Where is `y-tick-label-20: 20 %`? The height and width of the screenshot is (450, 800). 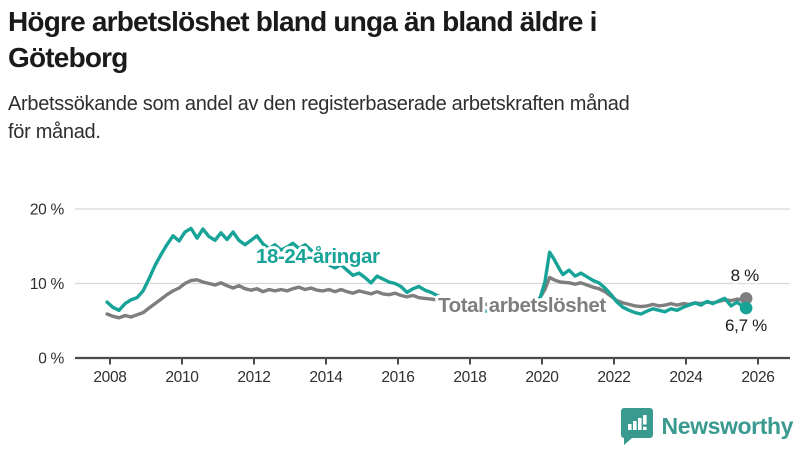
y-tick-label-20: 20 % is located at coordinates (47, 210).